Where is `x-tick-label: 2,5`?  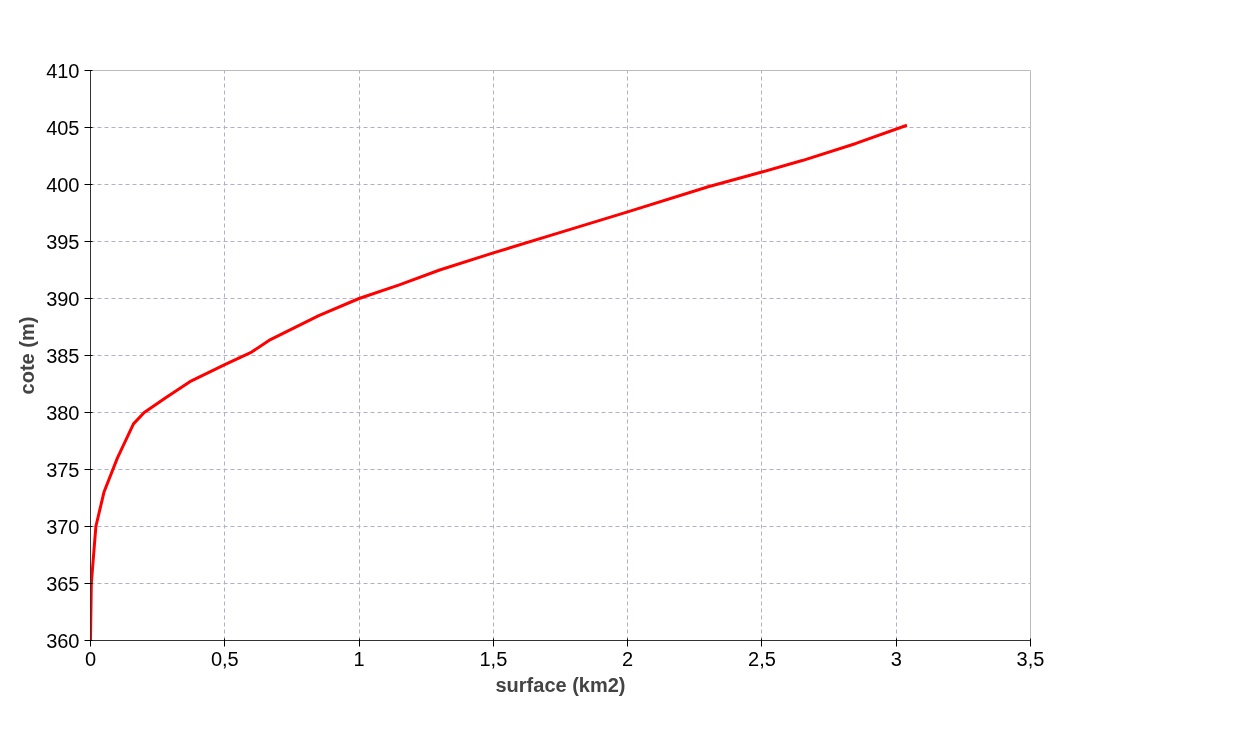
x-tick-label: 2,5 is located at coordinates (762, 658).